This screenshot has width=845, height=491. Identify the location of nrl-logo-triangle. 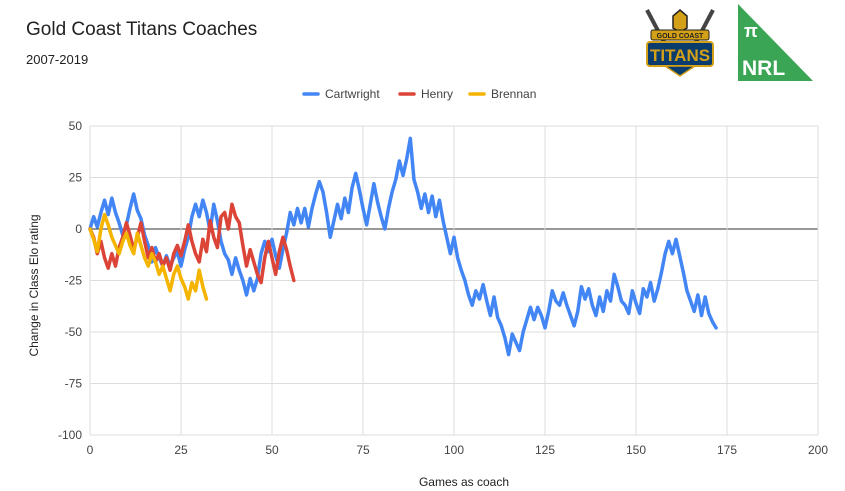
(775, 42).